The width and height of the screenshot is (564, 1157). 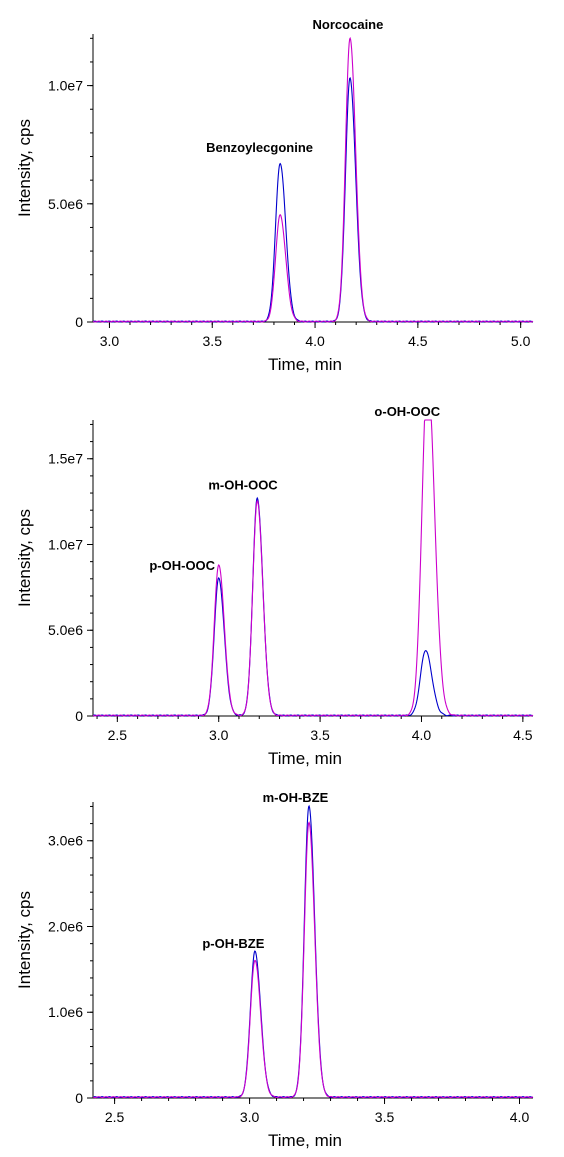 What do you see at coordinates (65, 841) in the screenshot?
I see `y-tick-label: 3.0e6` at bounding box center [65, 841].